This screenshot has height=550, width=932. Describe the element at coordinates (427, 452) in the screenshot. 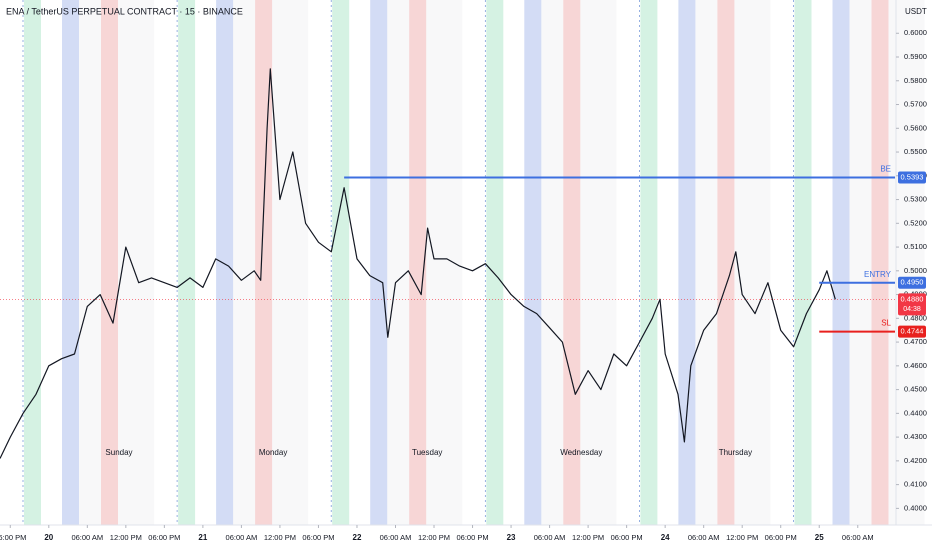

I see `day-label: Tuesday` at that location.